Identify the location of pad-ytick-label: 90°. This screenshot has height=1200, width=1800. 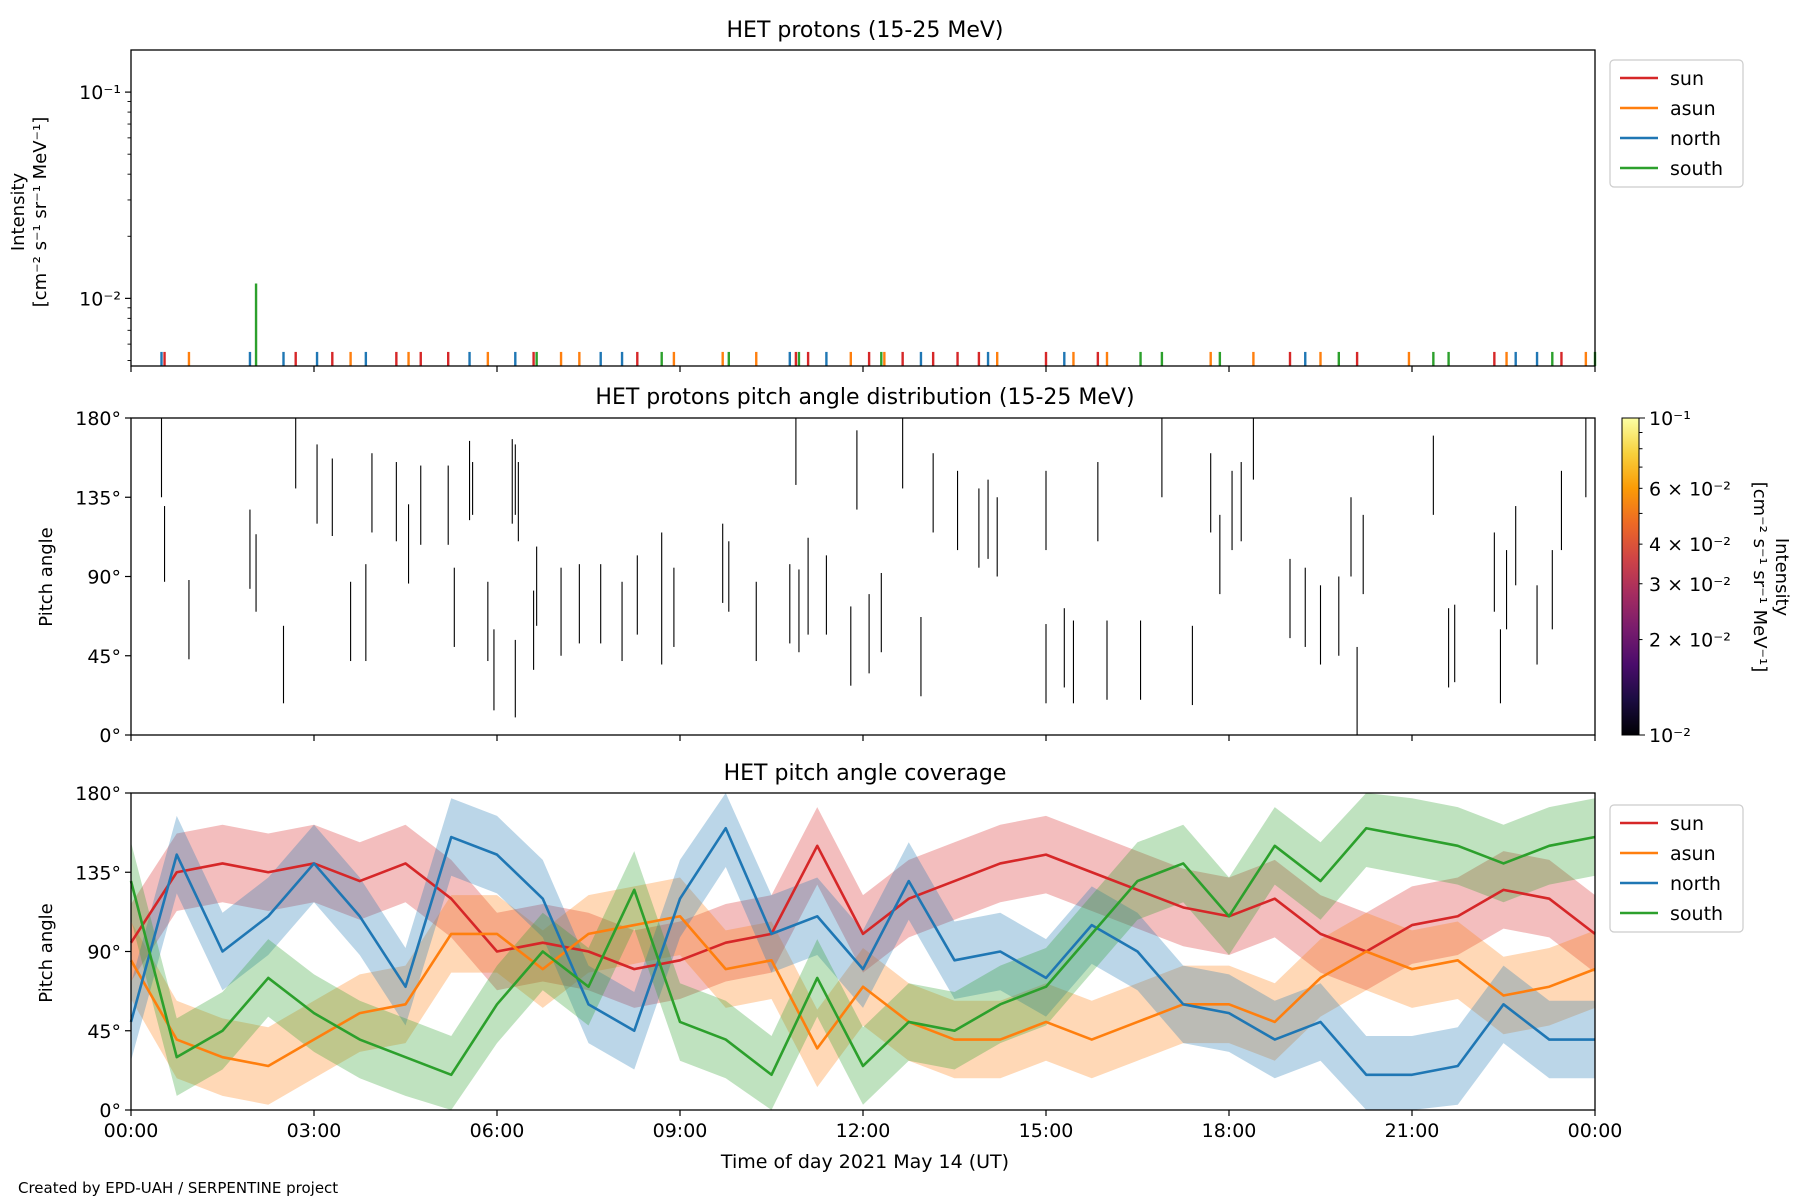
(104, 578).